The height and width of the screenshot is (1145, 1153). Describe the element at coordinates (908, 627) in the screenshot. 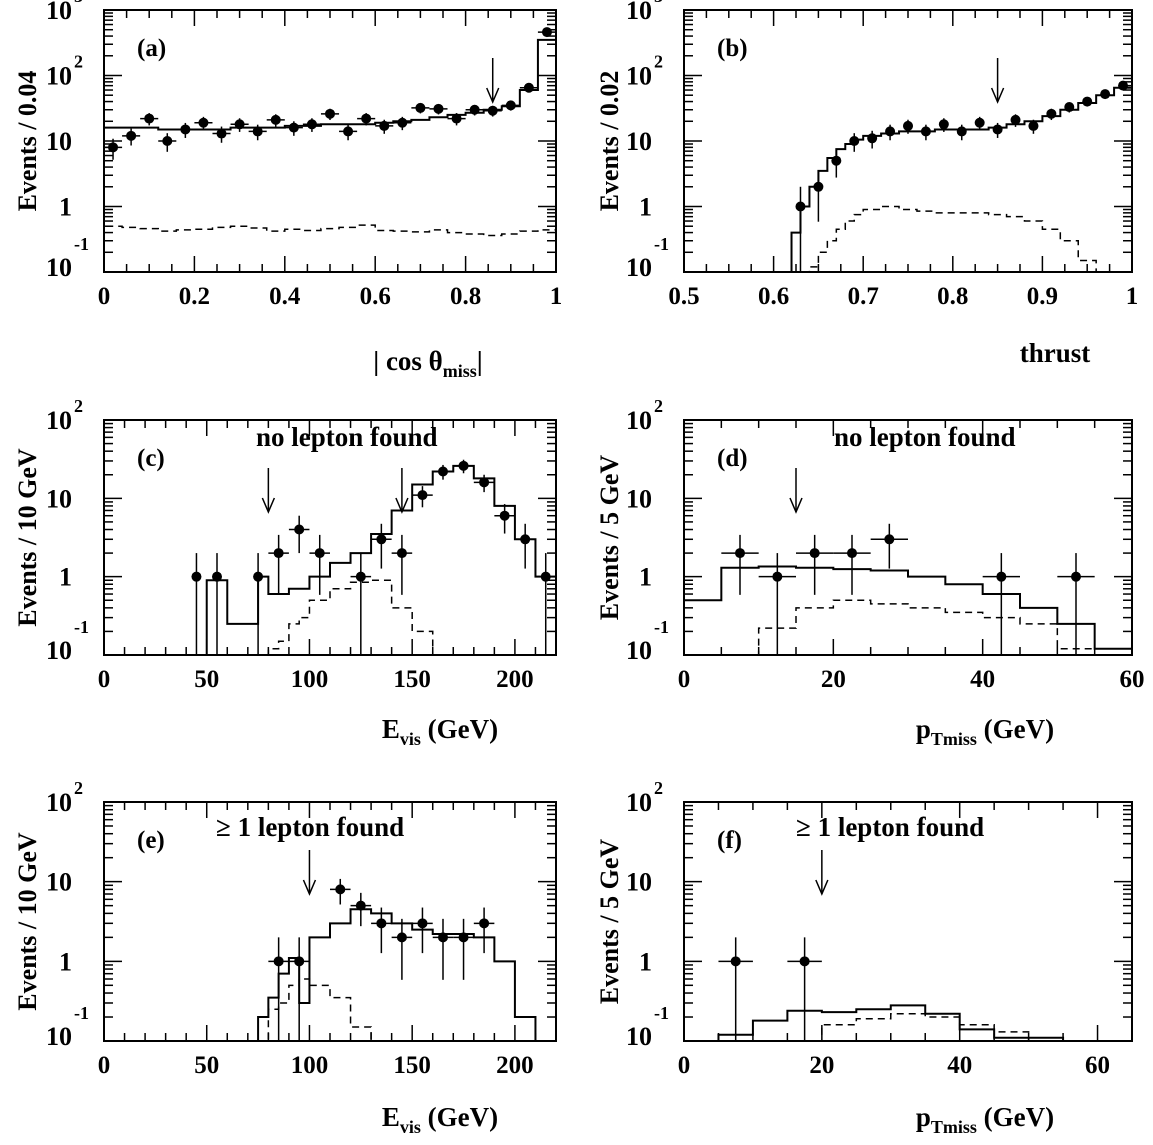

I see `background-histogram` at that location.